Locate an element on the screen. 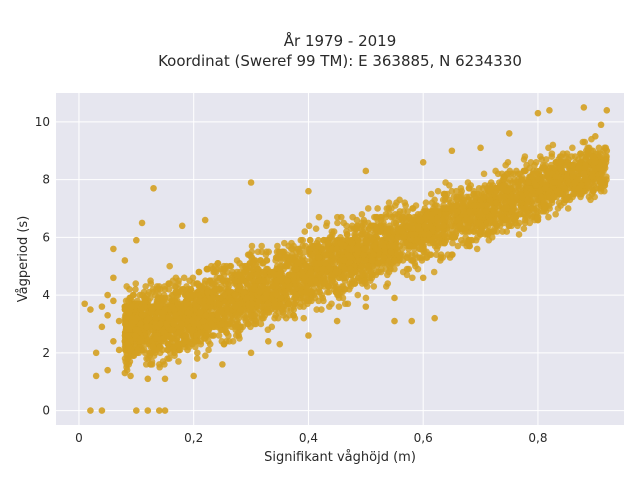  y-tick-label: 6 is located at coordinates (46, 237).